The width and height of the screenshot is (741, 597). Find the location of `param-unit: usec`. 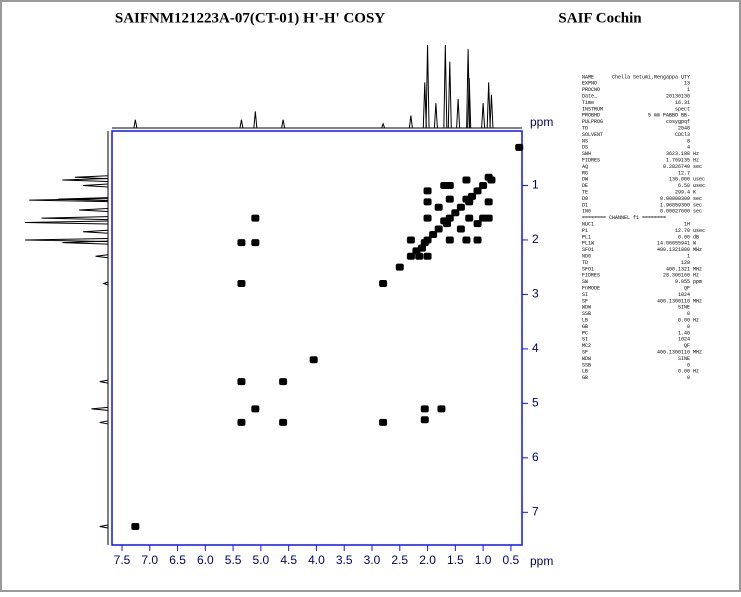

param-unit: usec is located at coordinates (699, 231).